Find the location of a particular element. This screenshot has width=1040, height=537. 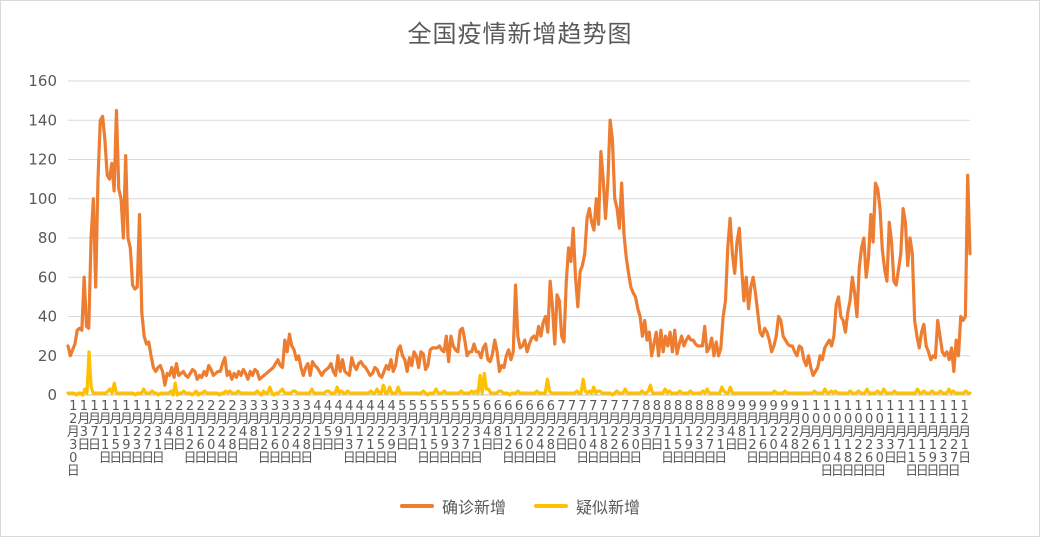

y-tick-label: 160 is located at coordinates (42, 81).